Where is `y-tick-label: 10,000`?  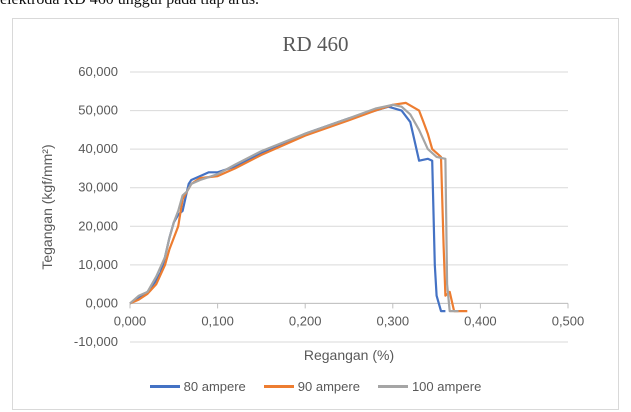 y-tick-label: 10,000 is located at coordinates (98, 264).